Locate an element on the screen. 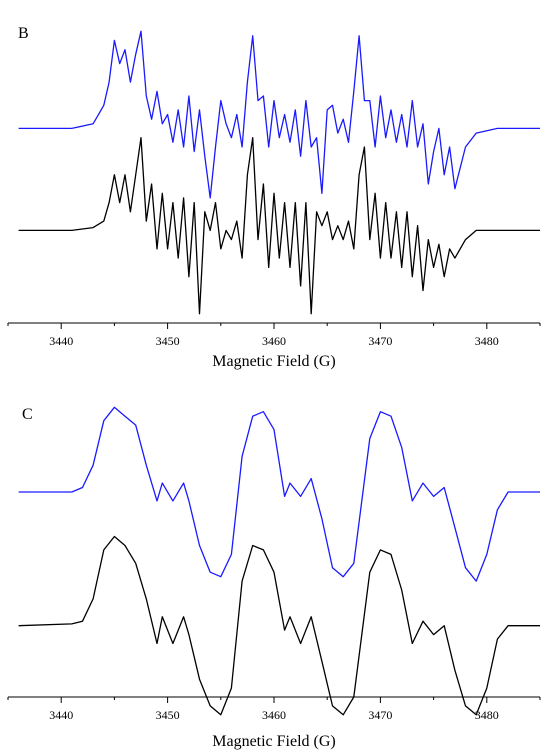  panel-b-label: B is located at coordinates (23, 33).